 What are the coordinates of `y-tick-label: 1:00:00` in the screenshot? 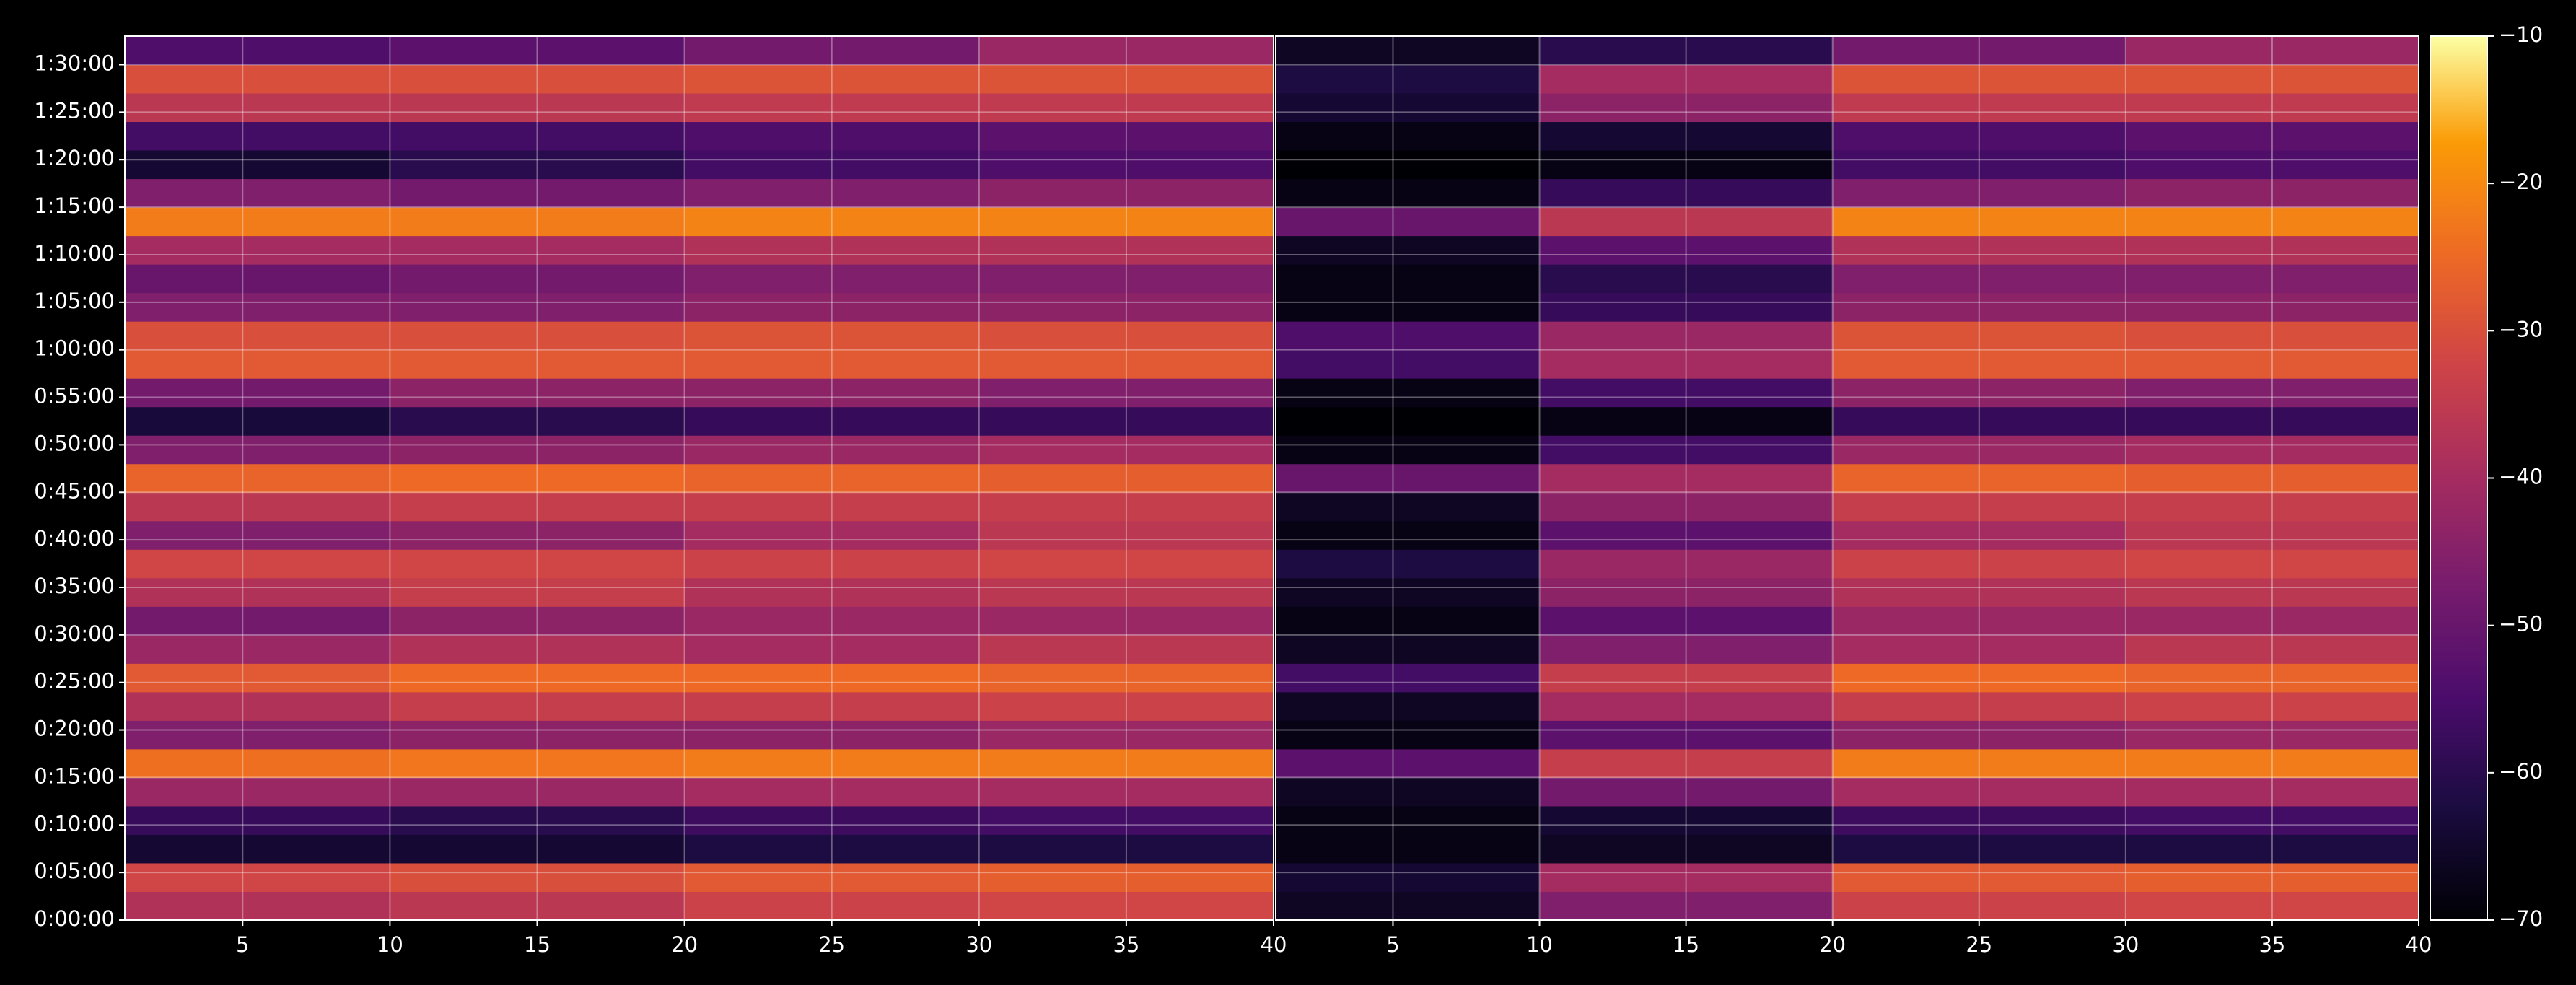 It's located at (74, 348).